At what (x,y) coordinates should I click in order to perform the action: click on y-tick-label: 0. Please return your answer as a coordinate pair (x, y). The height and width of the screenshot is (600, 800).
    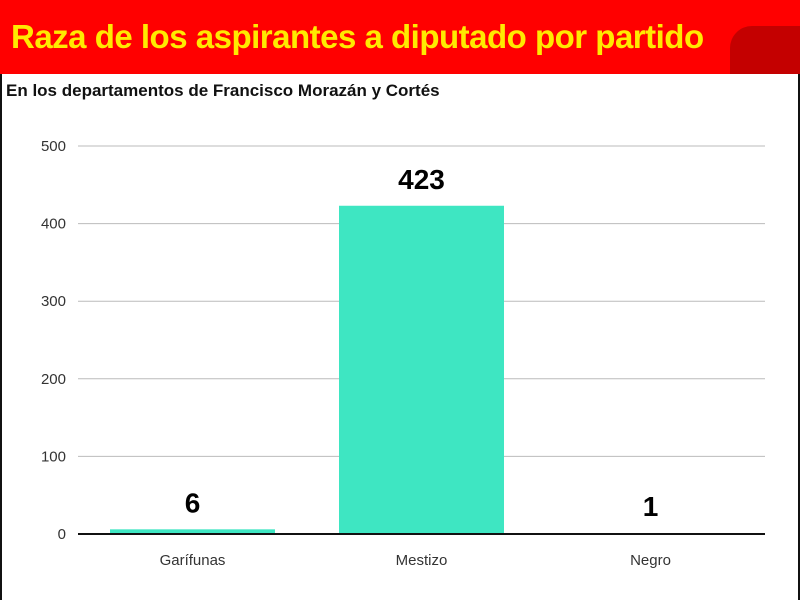
    Looking at the image, I should click on (62, 534).